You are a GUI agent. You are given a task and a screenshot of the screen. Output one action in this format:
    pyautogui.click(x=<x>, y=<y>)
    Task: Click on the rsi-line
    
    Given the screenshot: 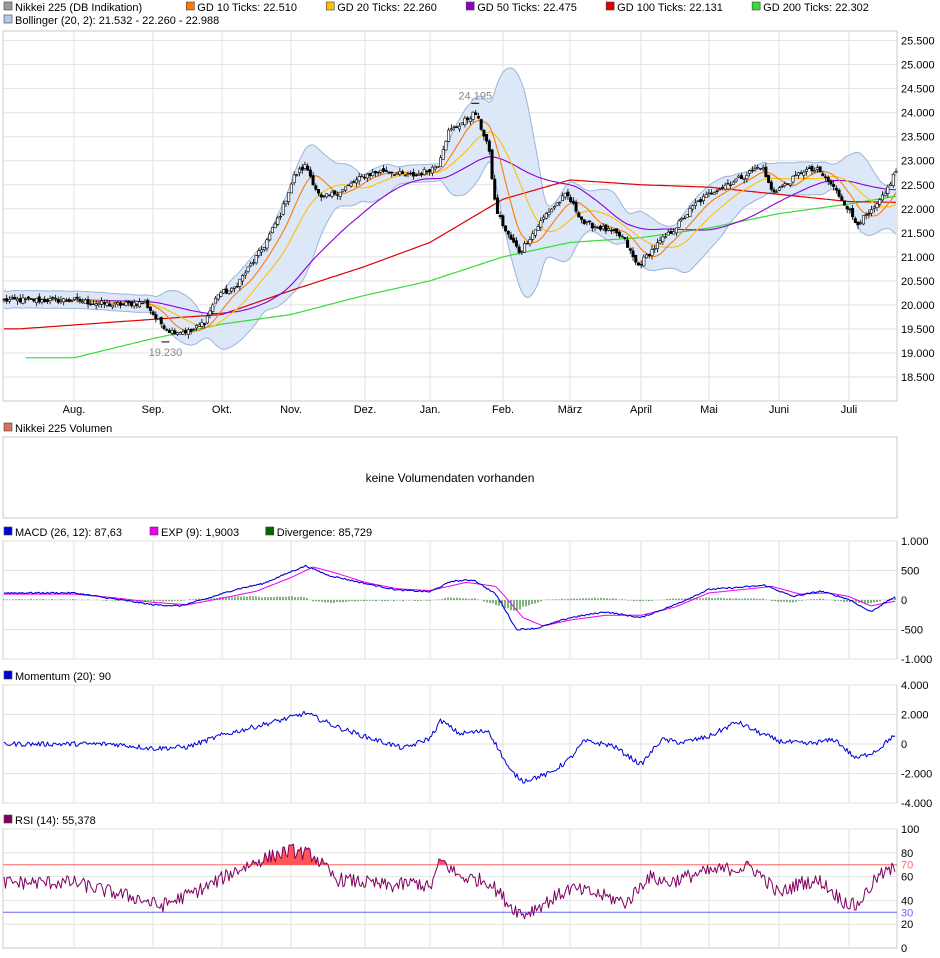 What is the action you would take?
    pyautogui.click(x=449, y=881)
    